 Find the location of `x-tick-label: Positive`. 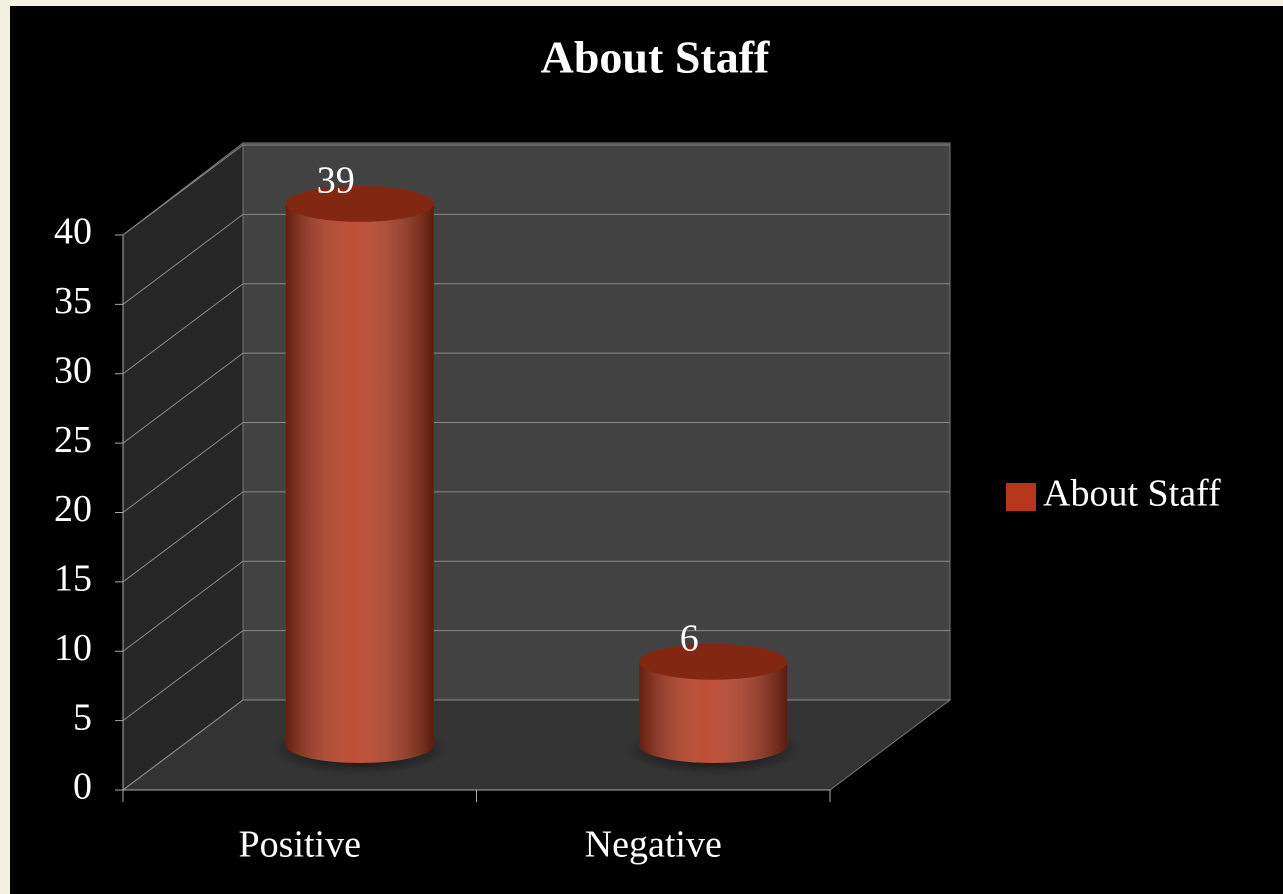

x-tick-label: Positive is located at coordinates (300, 845).